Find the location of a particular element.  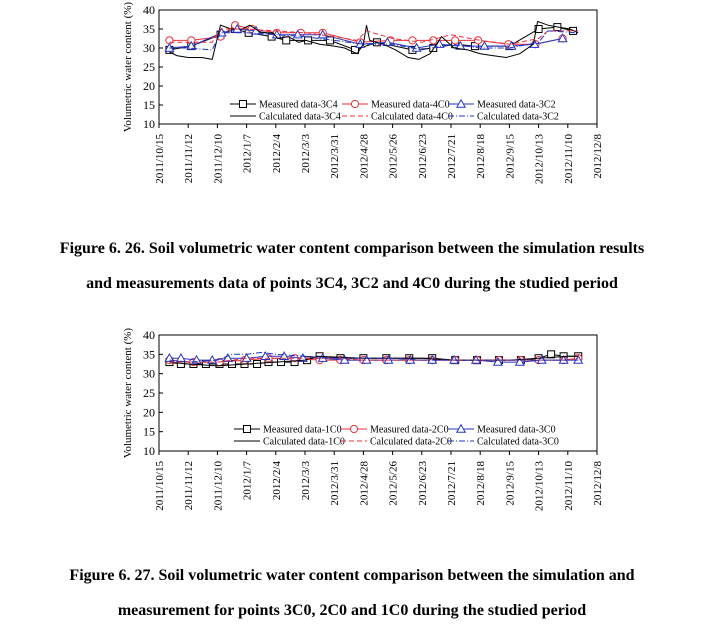

legend-label-measured-data-3c2: Measured data-3C2 is located at coordinates (516, 105).